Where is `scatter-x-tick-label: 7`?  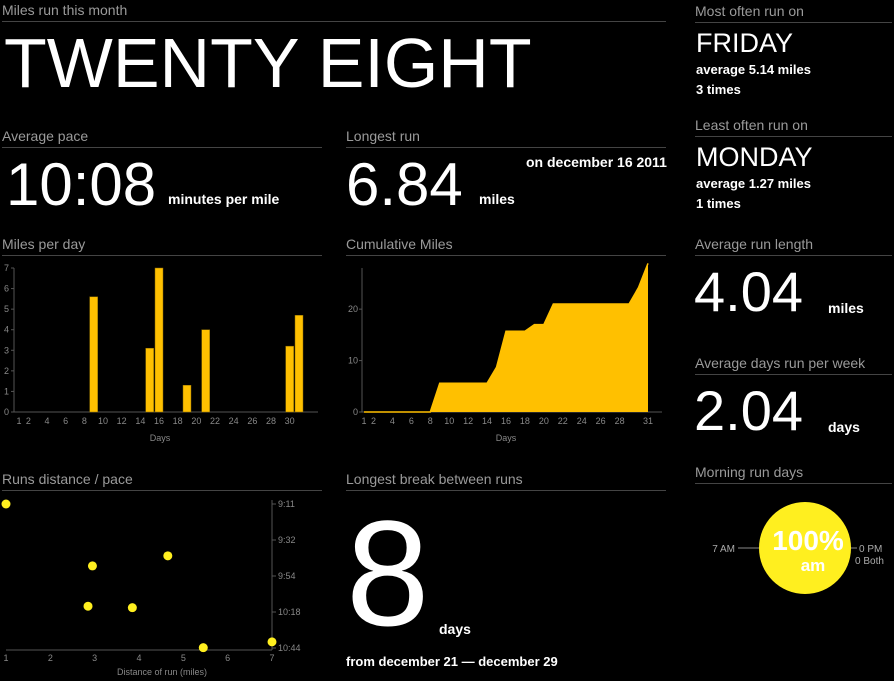
scatter-x-tick-label: 7 is located at coordinates (271, 658).